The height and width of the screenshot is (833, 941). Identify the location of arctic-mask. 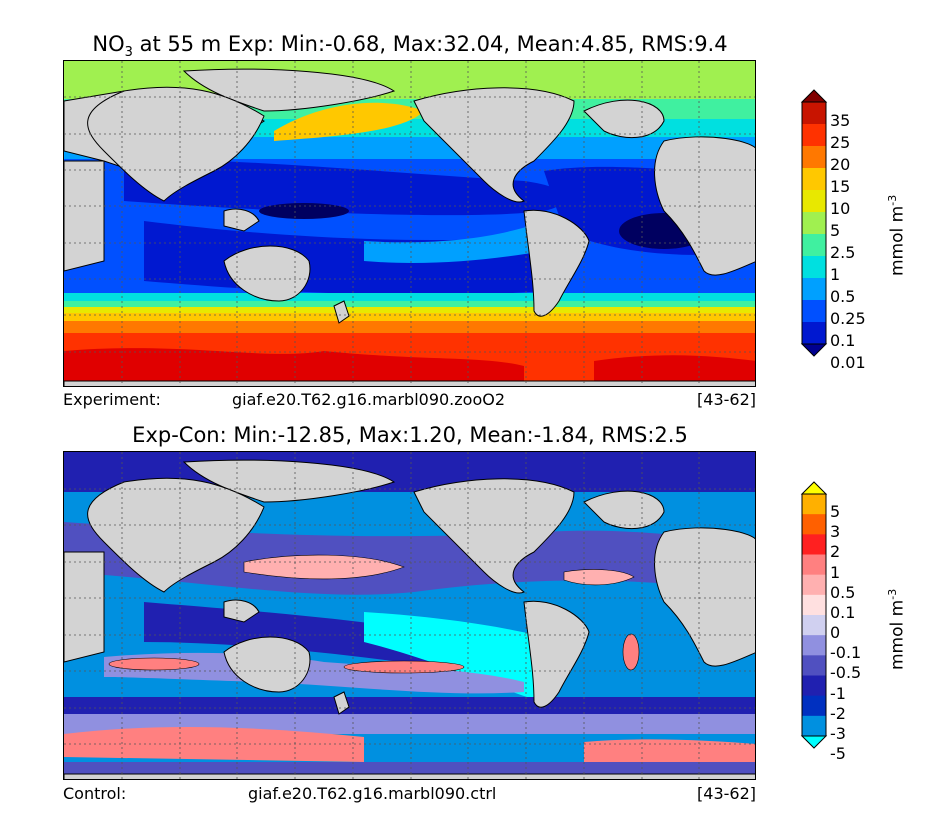
(469, 73).